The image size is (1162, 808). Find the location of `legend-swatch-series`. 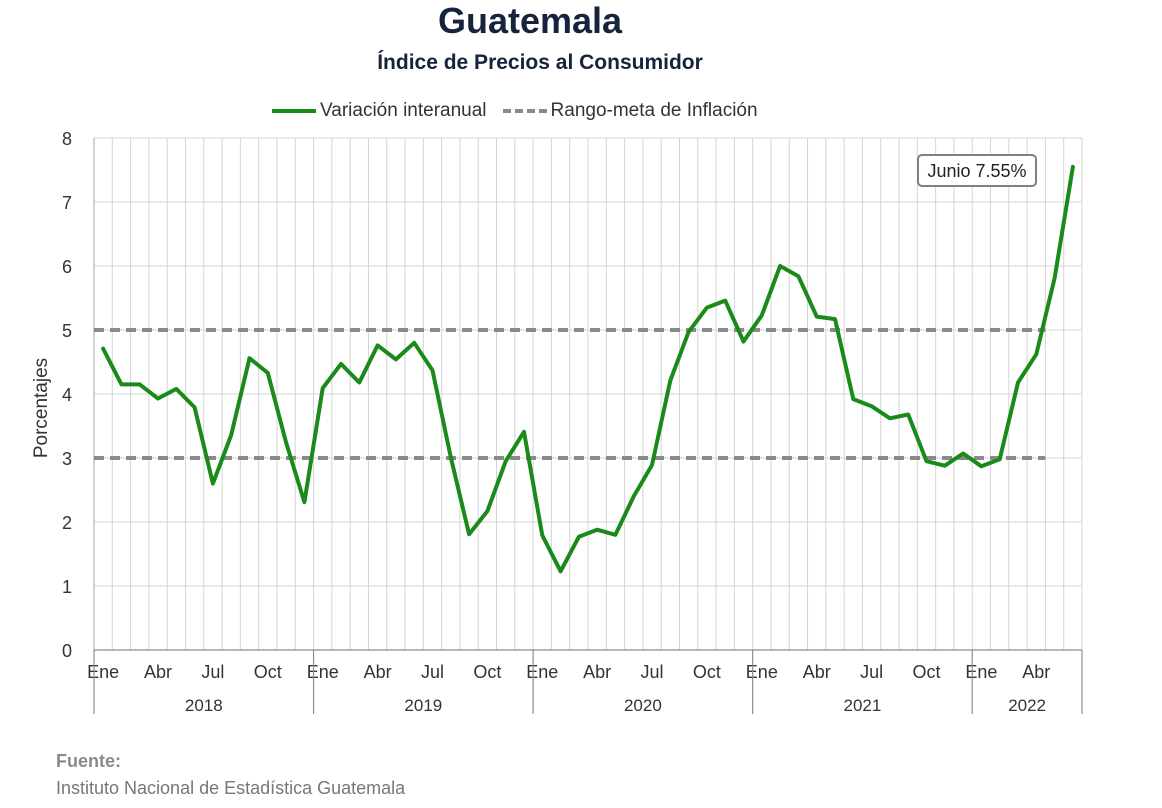

legend-swatch-series is located at coordinates (294, 111).